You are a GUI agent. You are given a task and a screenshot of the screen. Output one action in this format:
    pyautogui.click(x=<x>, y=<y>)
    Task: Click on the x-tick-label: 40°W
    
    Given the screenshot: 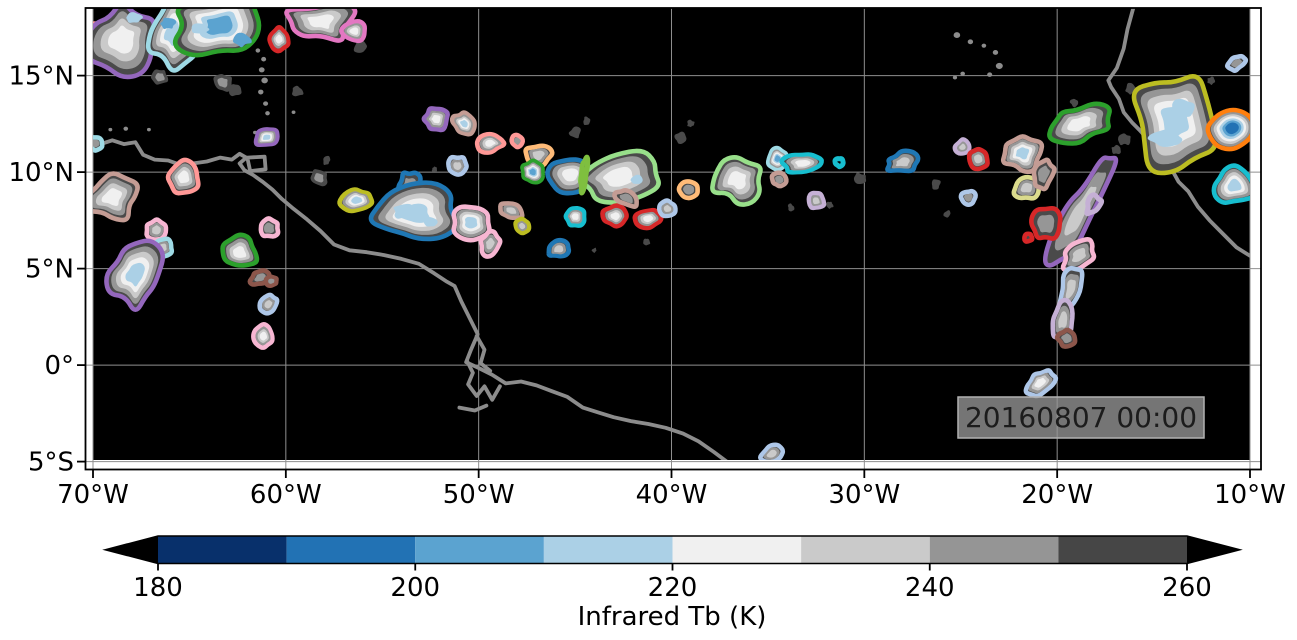 What is the action you would take?
    pyautogui.click(x=672, y=495)
    